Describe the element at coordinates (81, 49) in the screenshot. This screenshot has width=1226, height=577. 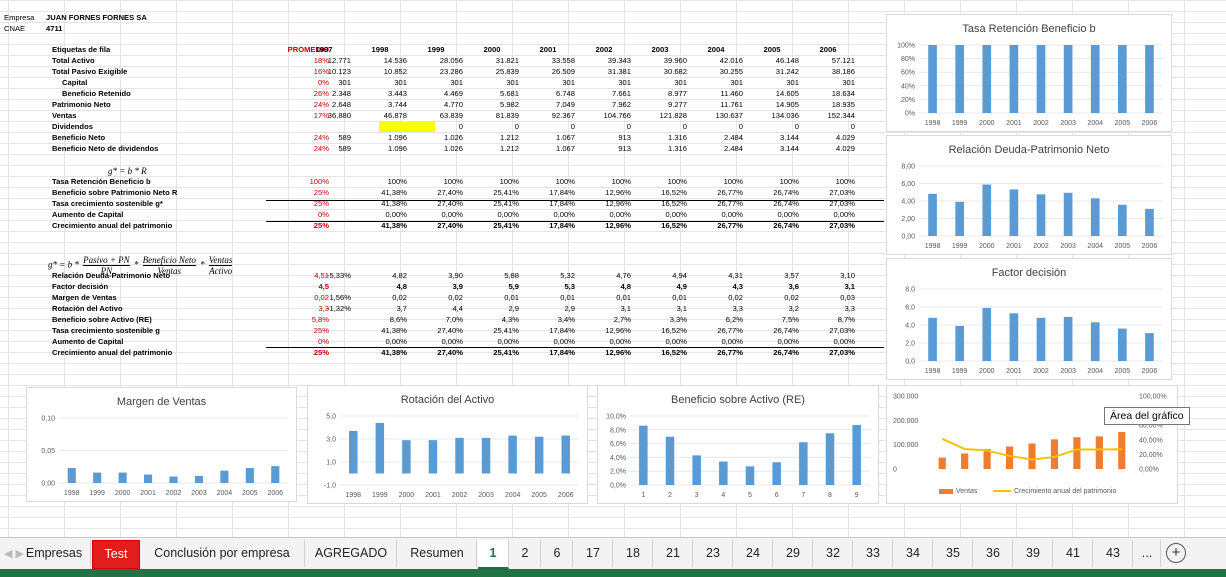
I see `header-cell: Etiquetas de fila` at that location.